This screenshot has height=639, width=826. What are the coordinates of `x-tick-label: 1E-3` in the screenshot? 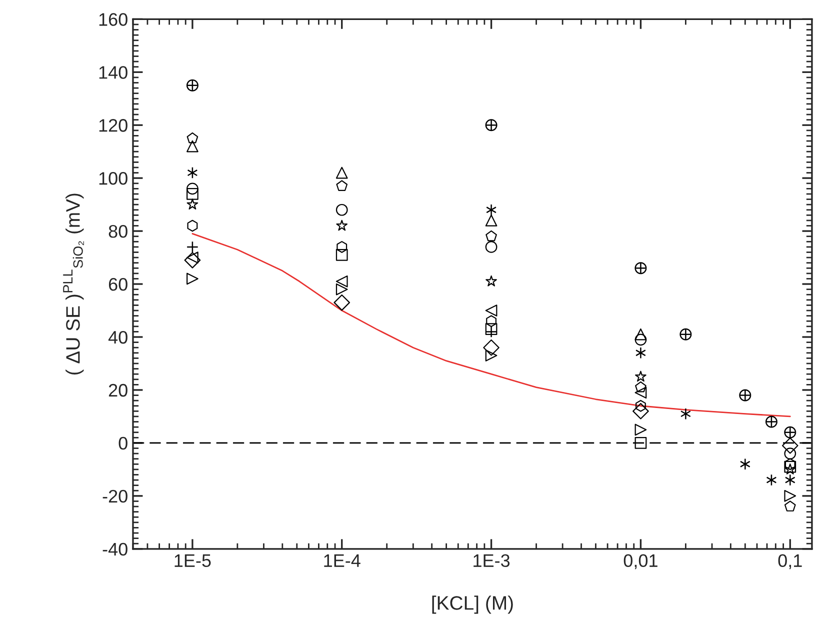 It's located at (492, 561).